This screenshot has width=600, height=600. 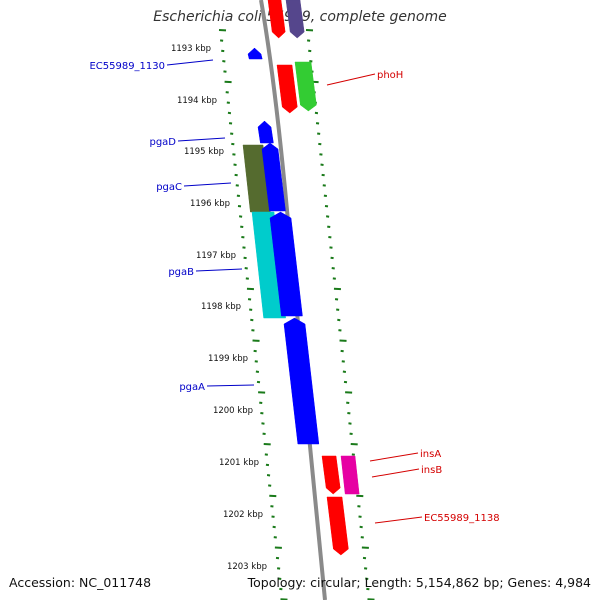 What do you see at coordinates (239, 463) in the screenshot?
I see `kbp-tick-label: 1201 kbp` at bounding box center [239, 463].